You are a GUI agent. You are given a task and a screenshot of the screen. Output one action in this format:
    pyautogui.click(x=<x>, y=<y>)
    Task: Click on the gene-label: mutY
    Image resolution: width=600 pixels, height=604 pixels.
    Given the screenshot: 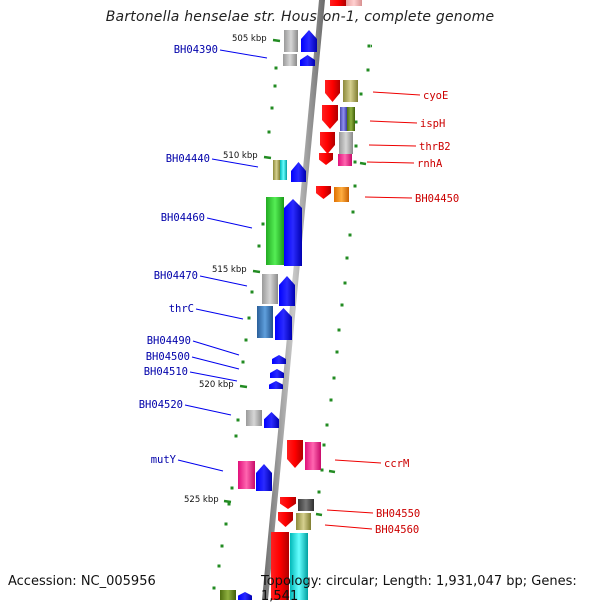 What is the action you would take?
    pyautogui.click(x=164, y=460)
    